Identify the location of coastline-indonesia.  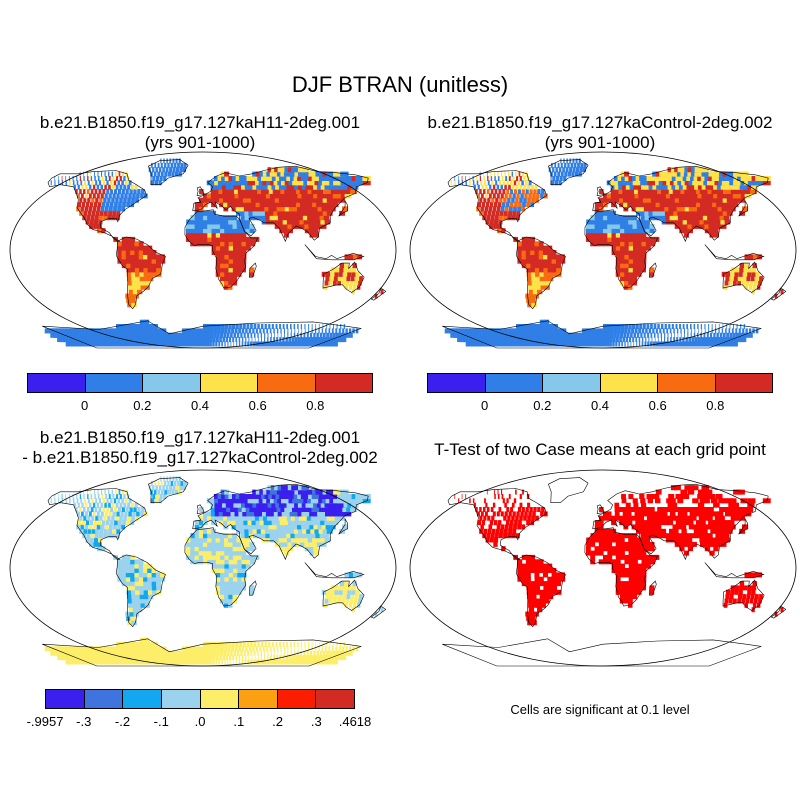
(334, 252).